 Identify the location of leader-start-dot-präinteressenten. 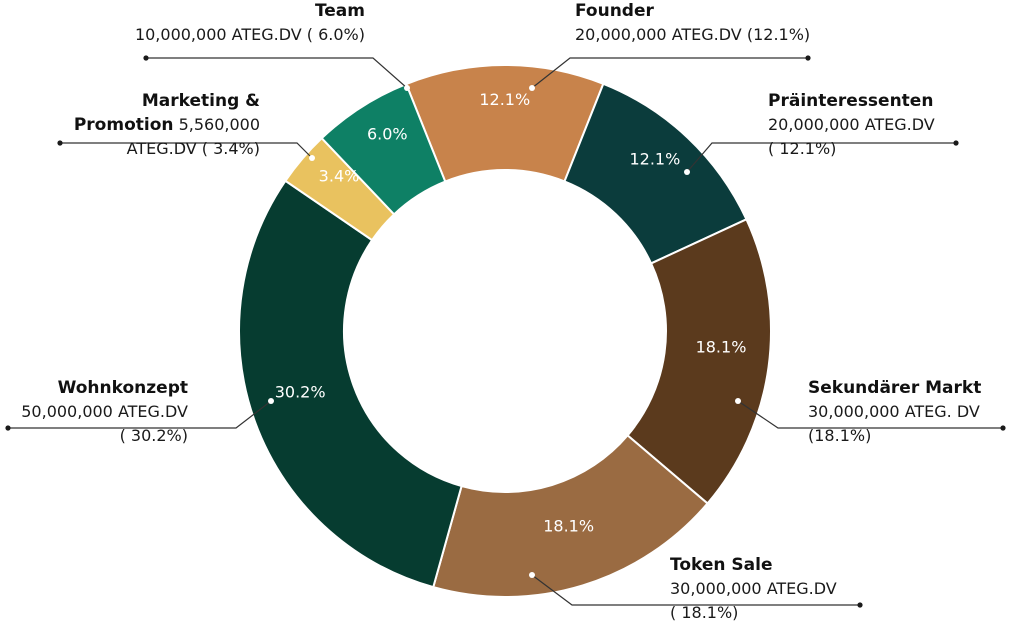
(687, 172).